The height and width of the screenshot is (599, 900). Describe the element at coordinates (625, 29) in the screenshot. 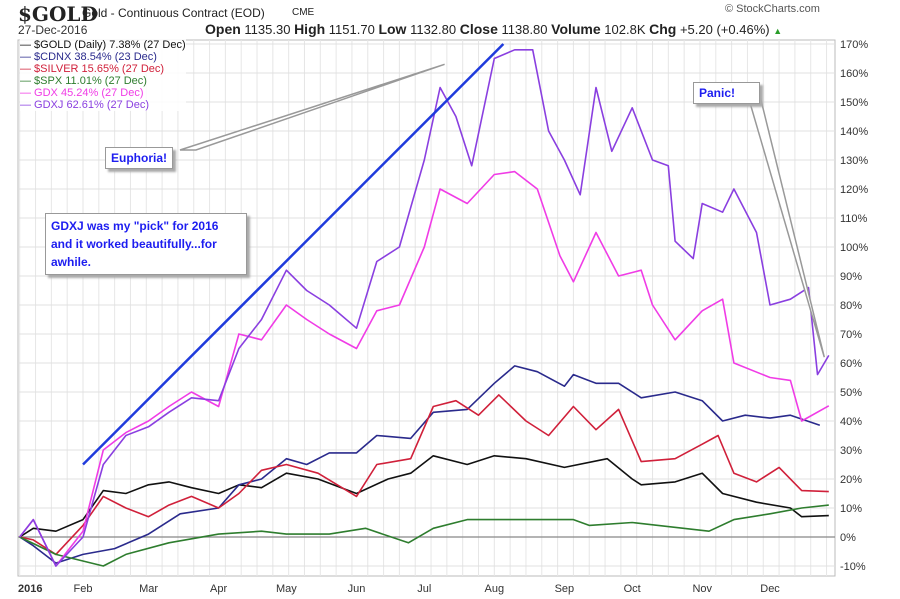

I see `volume-value: 102.8K` at that location.